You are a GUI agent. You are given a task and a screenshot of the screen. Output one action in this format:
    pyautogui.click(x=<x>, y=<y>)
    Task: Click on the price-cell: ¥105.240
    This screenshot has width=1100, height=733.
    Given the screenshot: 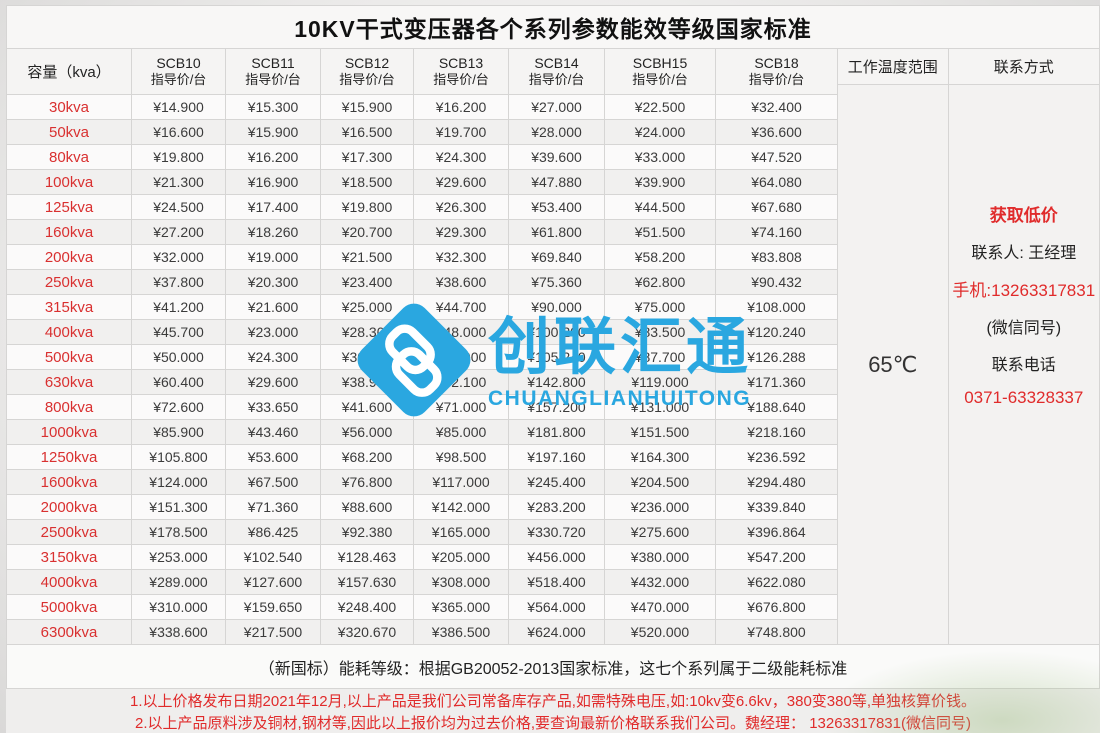 What is the action you would take?
    pyautogui.click(x=556, y=357)
    